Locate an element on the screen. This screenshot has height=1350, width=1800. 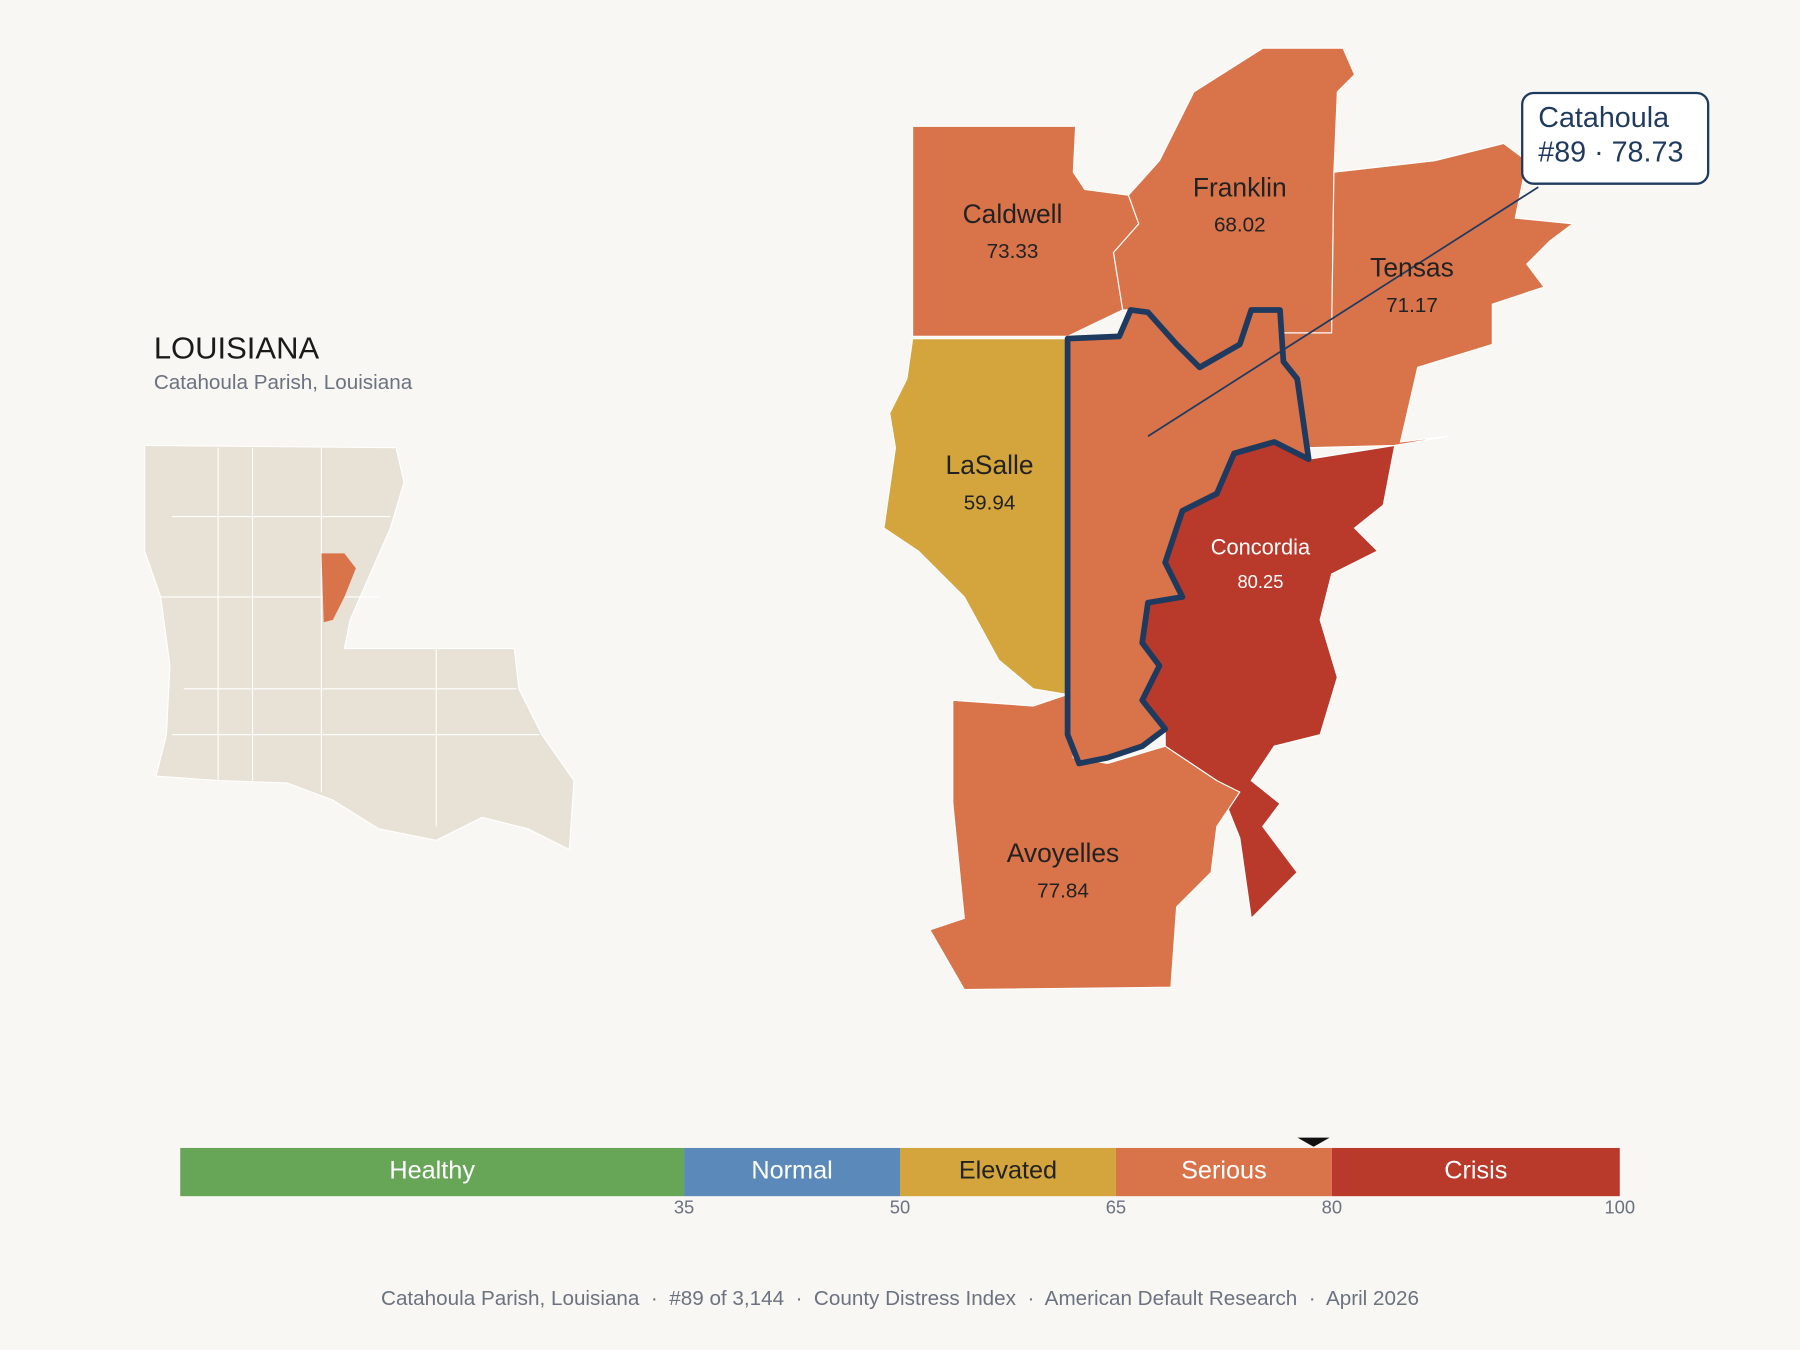
parish-name: Tensas is located at coordinates (1412, 268).